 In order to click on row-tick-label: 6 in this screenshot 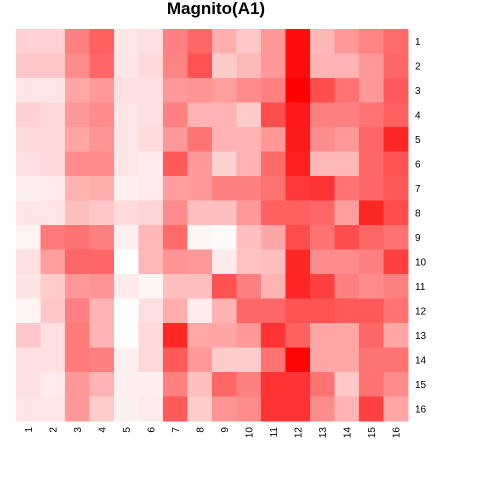, I will do `click(418, 164)`.